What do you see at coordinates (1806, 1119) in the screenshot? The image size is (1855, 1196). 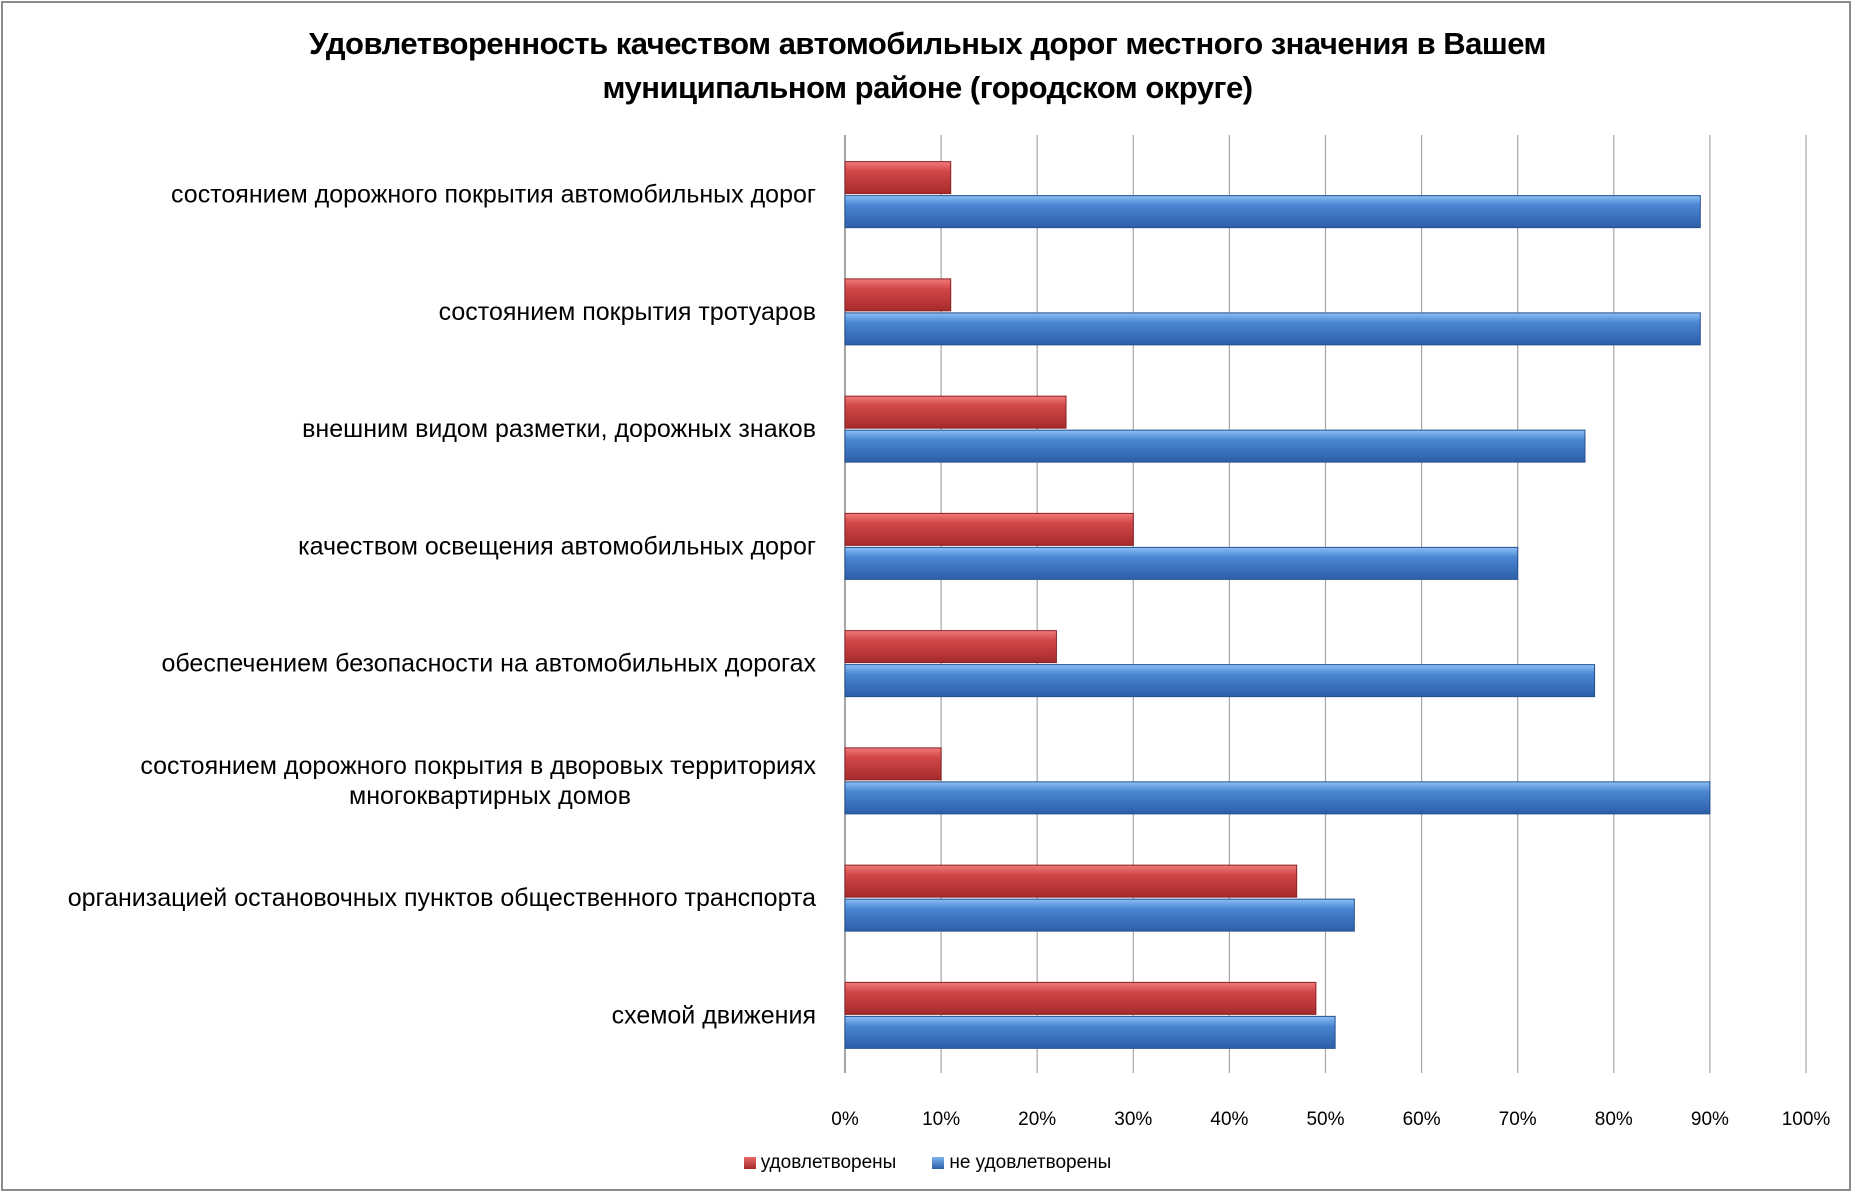 I see `x-tick-label: 100%` at bounding box center [1806, 1119].